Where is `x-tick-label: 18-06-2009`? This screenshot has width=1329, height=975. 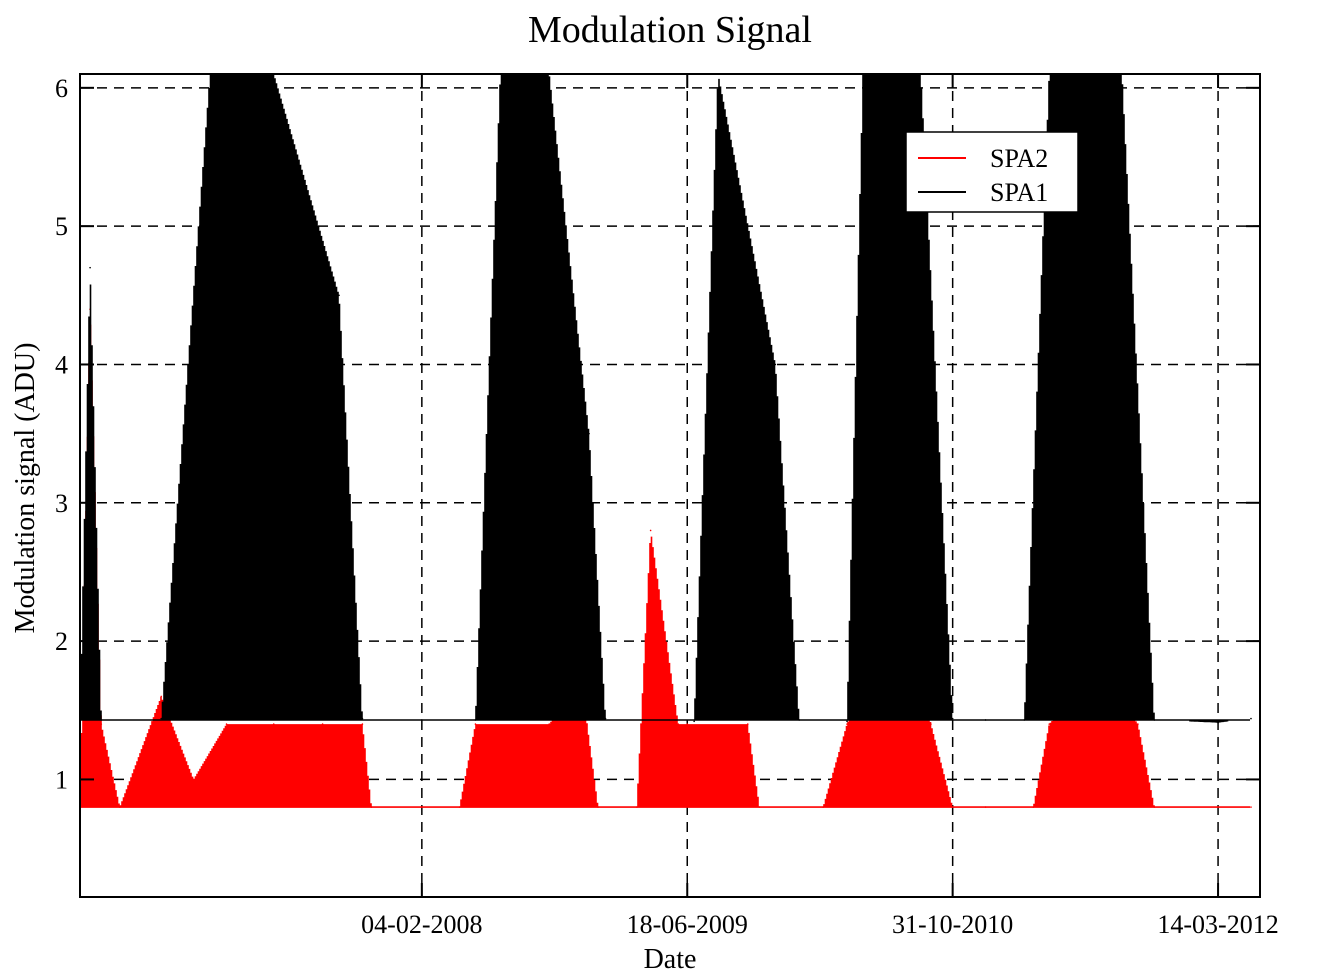
x-tick-label: 18-06-2009 is located at coordinates (687, 924).